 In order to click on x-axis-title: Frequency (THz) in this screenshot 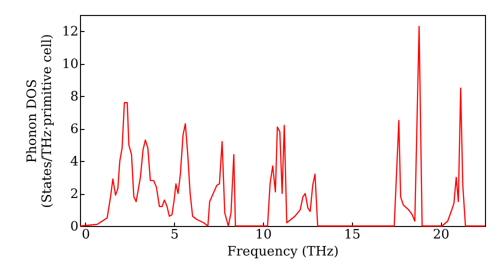, I will do `click(283, 252)`.